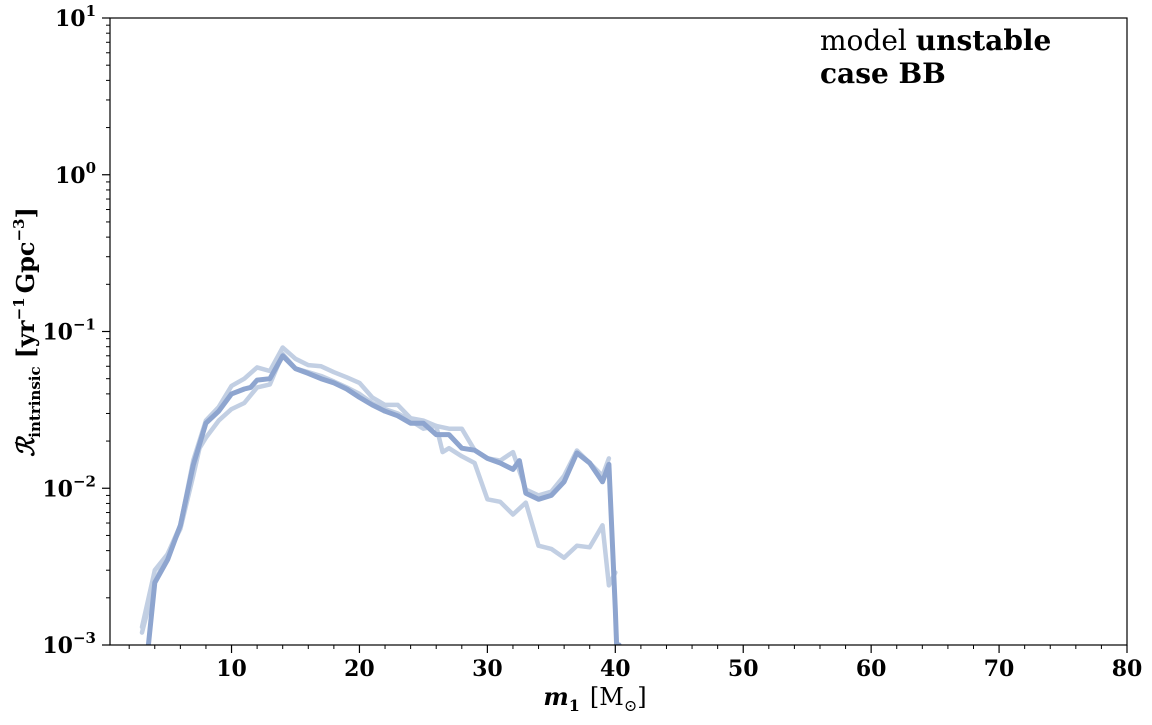 This screenshot has width=1152, height=725. I want to click on annotation-line-1: model unstable, so click(935, 40).